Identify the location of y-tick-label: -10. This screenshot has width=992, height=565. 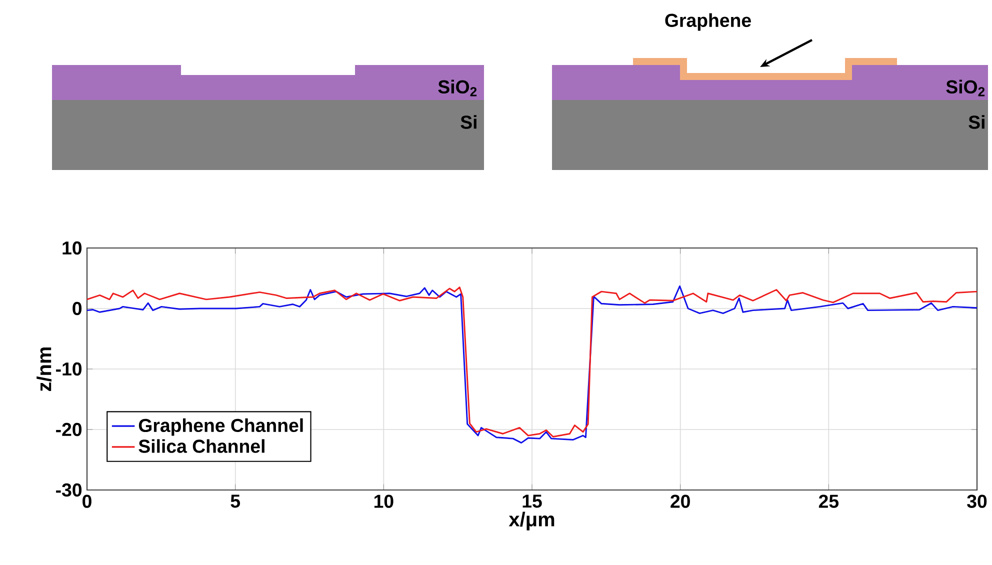
(69, 369).